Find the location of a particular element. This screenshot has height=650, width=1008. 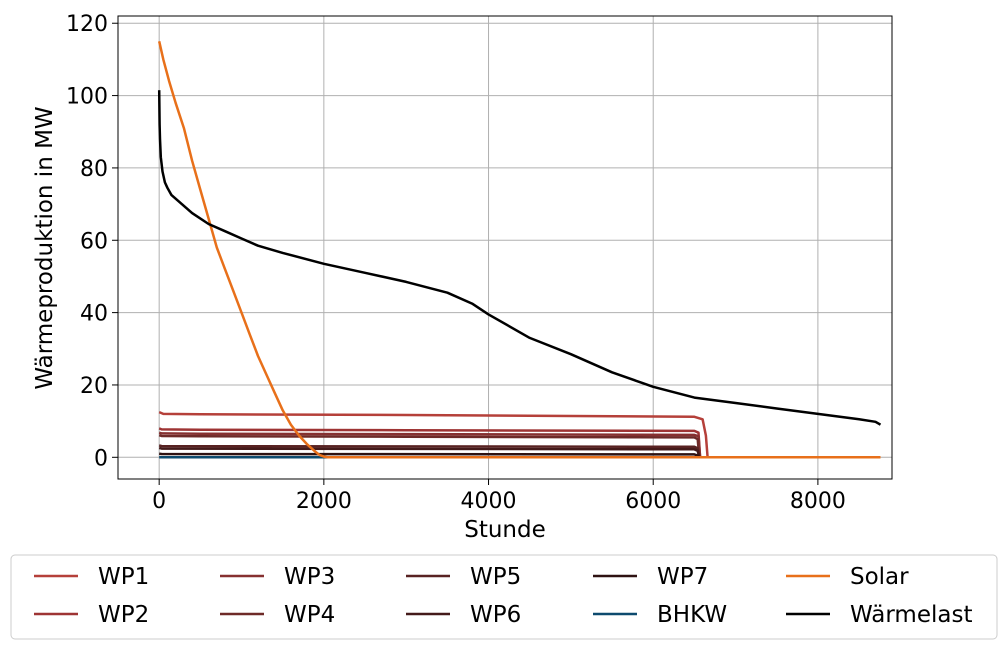

legend-label: WP7 is located at coordinates (682, 577).